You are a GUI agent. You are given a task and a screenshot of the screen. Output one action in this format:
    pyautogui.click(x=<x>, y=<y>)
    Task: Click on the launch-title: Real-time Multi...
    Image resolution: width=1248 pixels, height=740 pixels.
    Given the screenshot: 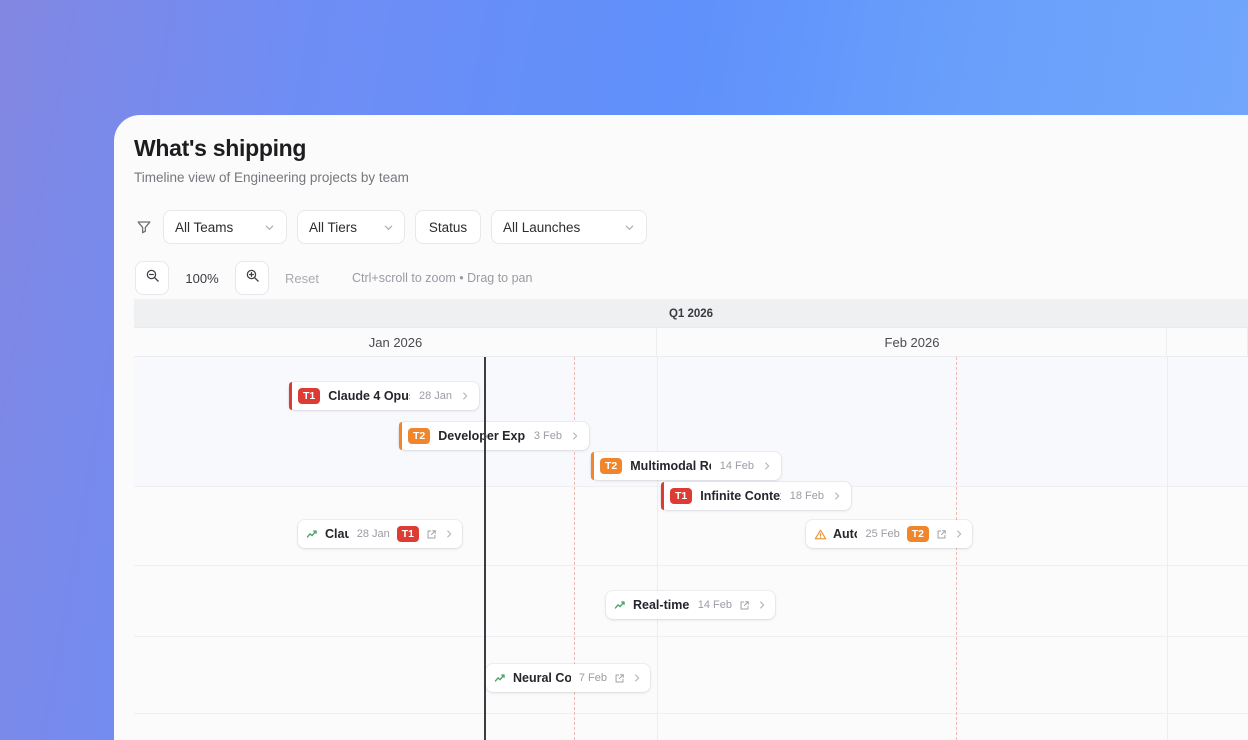 What is the action you would take?
    pyautogui.click(x=661, y=605)
    